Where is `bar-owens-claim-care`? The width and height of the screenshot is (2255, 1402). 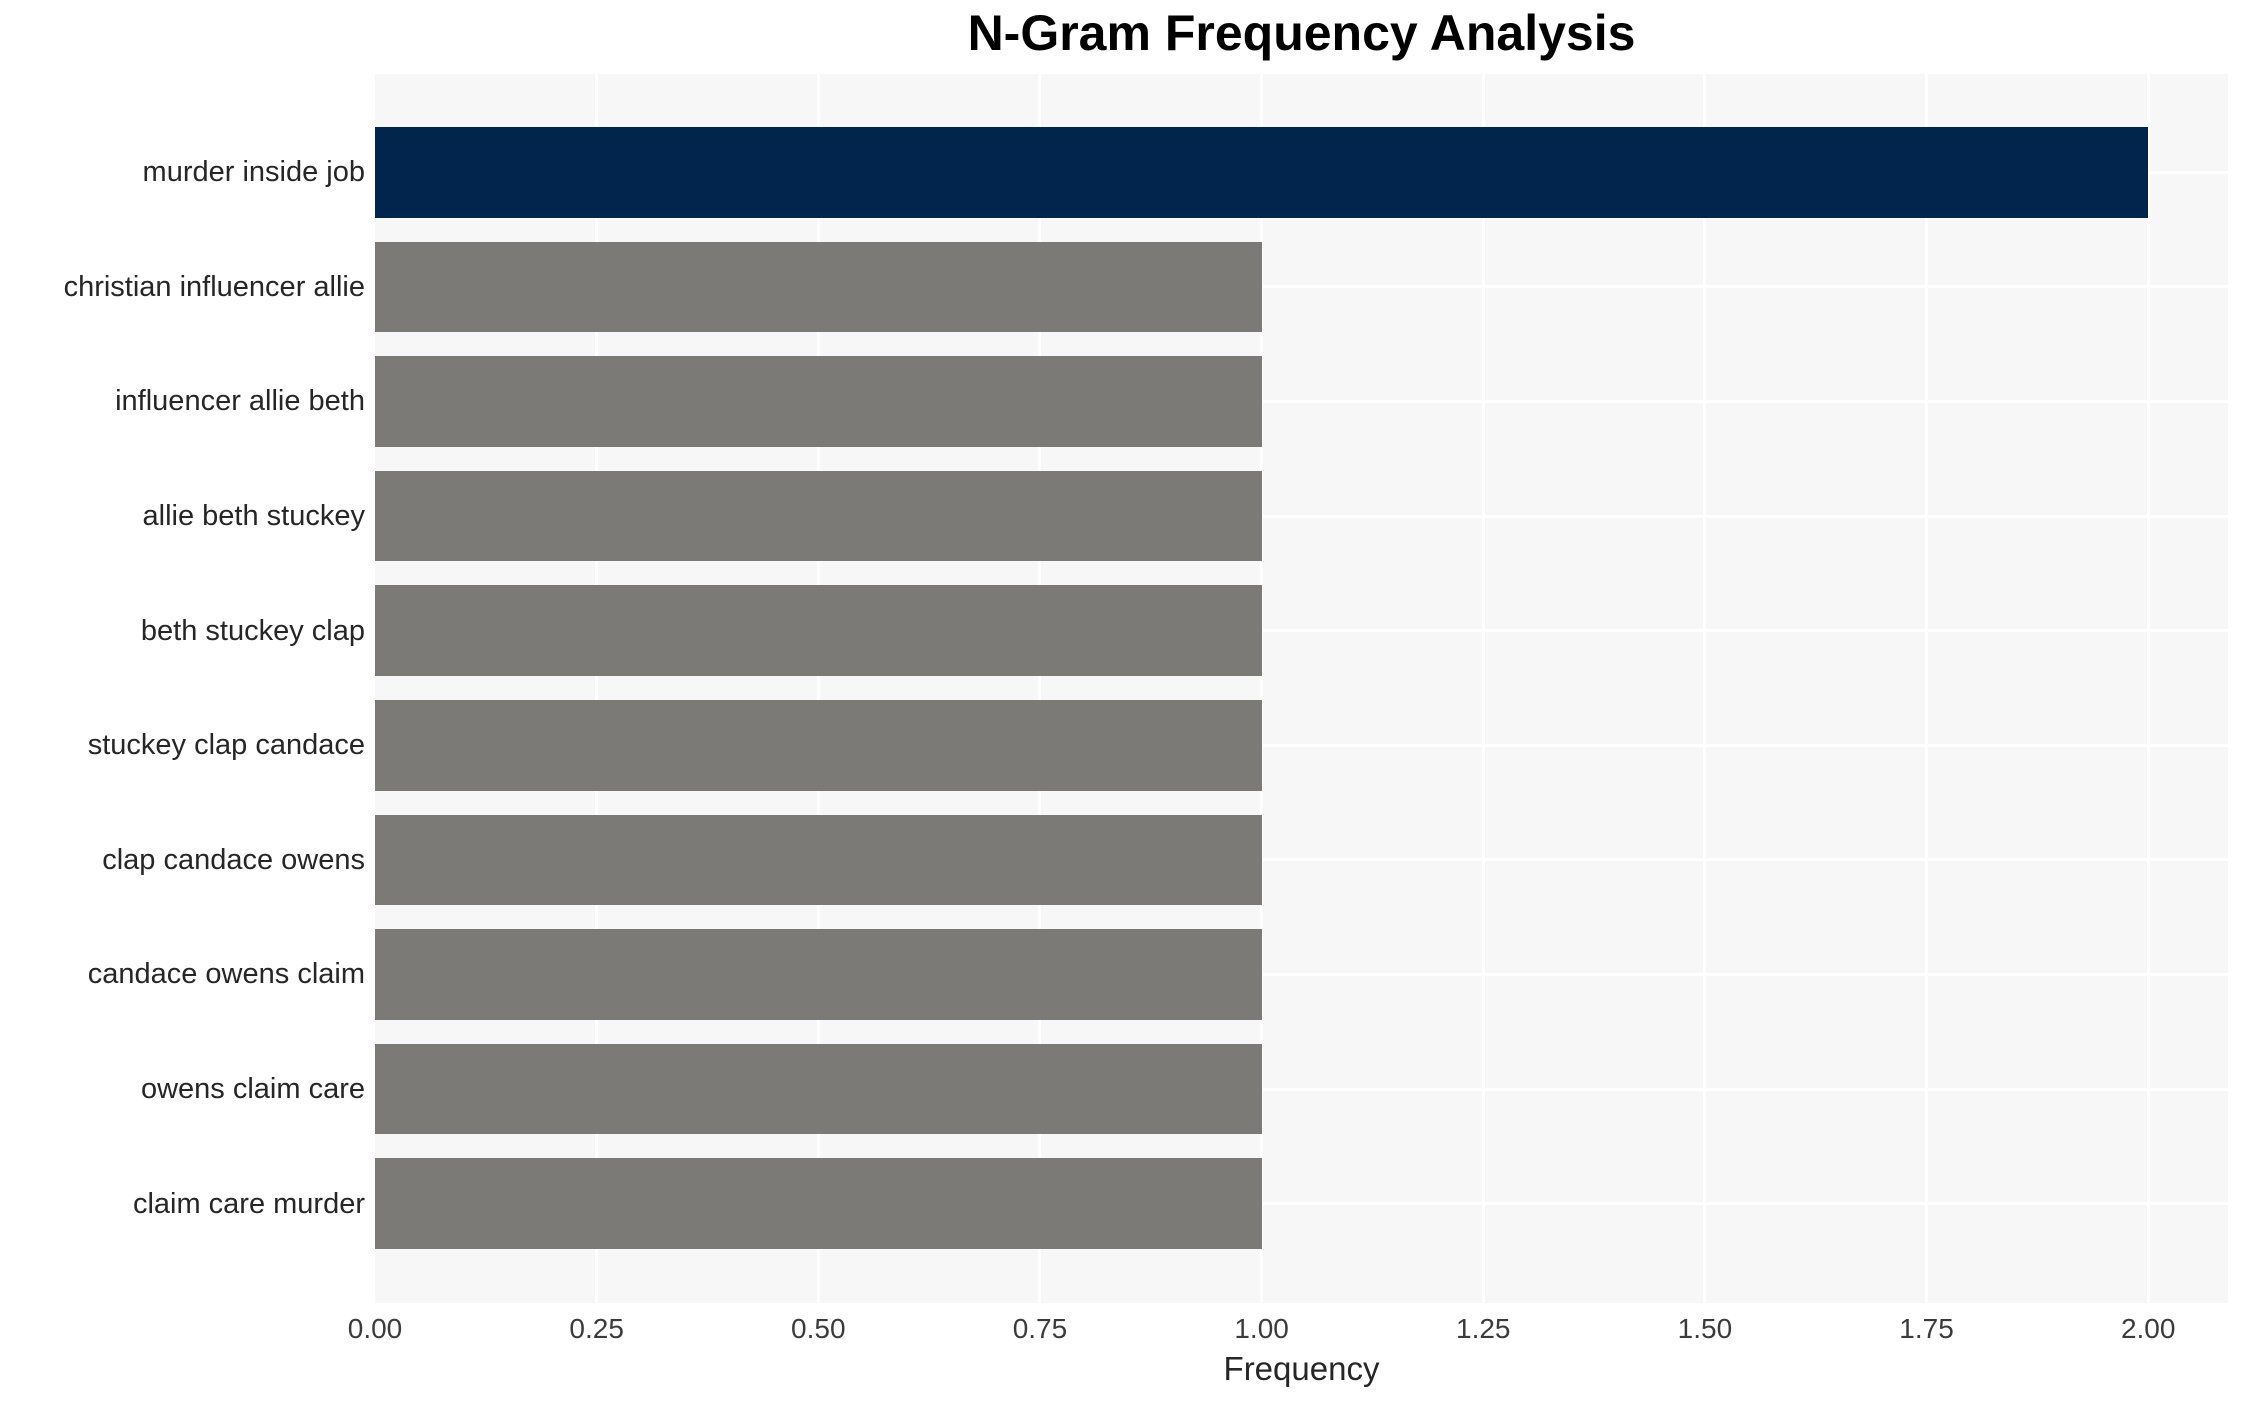 bar-owens-claim-care is located at coordinates (818, 1089).